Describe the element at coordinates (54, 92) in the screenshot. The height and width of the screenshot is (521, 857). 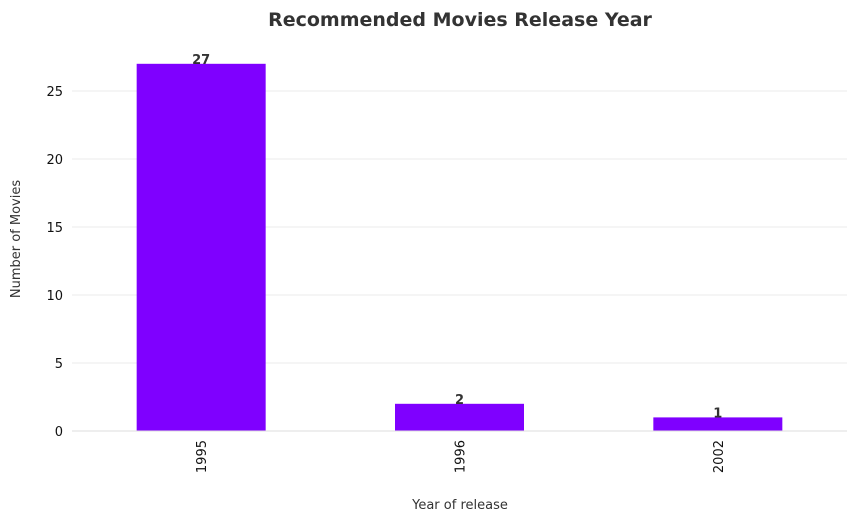
I see `y-tick-label: 25` at that location.